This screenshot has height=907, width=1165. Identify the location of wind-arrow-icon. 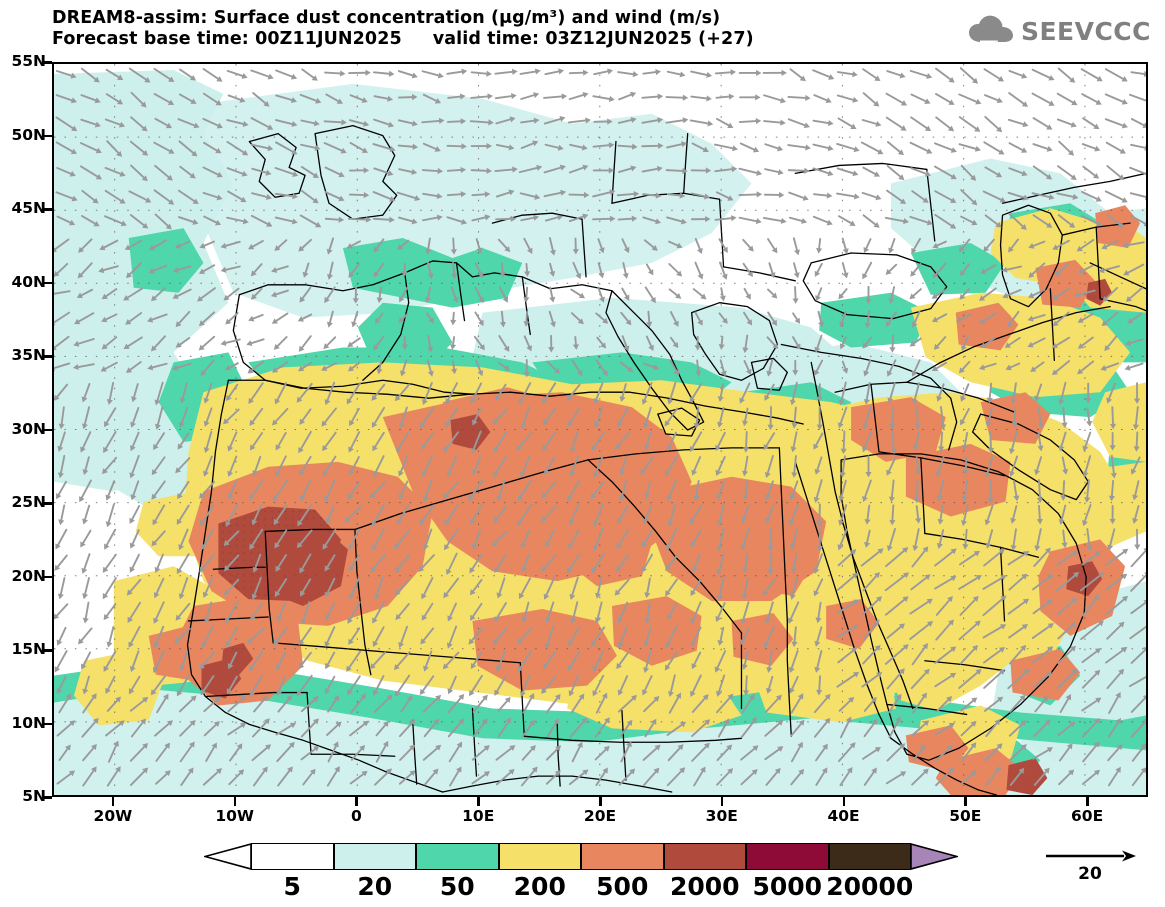
(1091, 856).